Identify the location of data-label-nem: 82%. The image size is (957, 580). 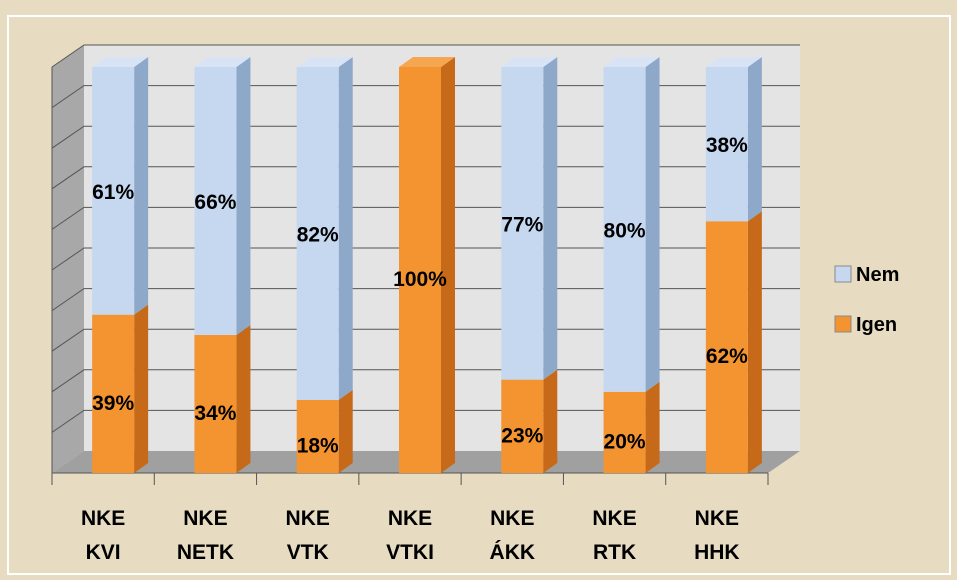
(318, 234).